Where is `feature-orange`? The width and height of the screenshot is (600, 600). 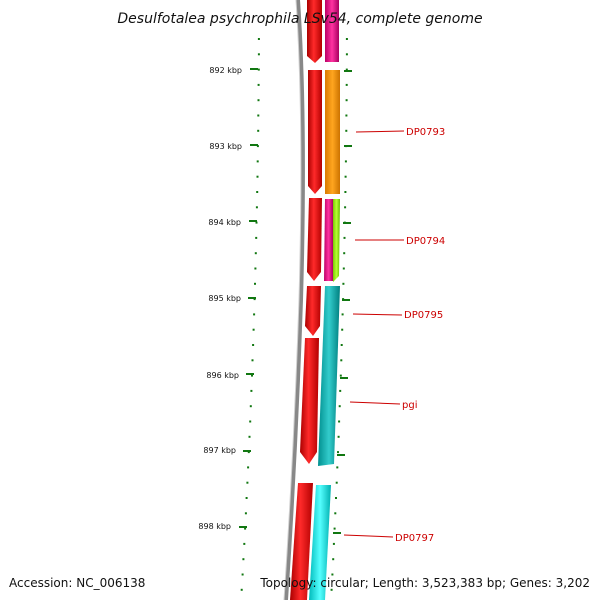 feature-orange is located at coordinates (332, 132).